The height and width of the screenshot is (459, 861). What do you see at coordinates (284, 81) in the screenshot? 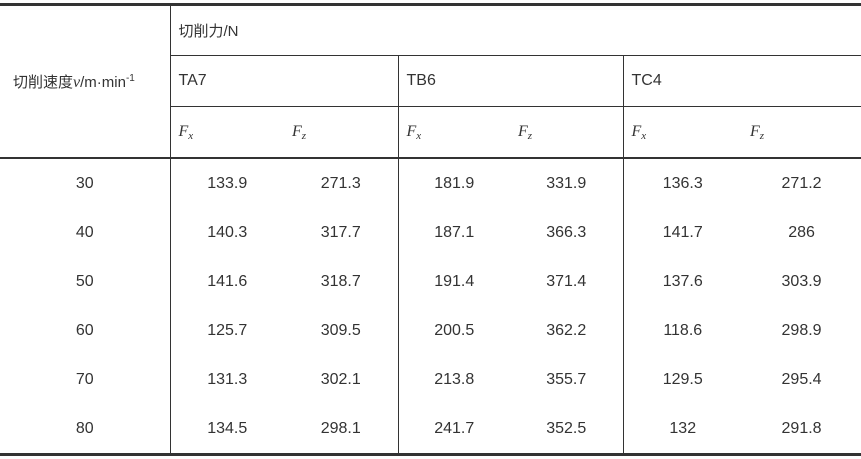
I see `material-header-ta7: TA7` at bounding box center [284, 81].